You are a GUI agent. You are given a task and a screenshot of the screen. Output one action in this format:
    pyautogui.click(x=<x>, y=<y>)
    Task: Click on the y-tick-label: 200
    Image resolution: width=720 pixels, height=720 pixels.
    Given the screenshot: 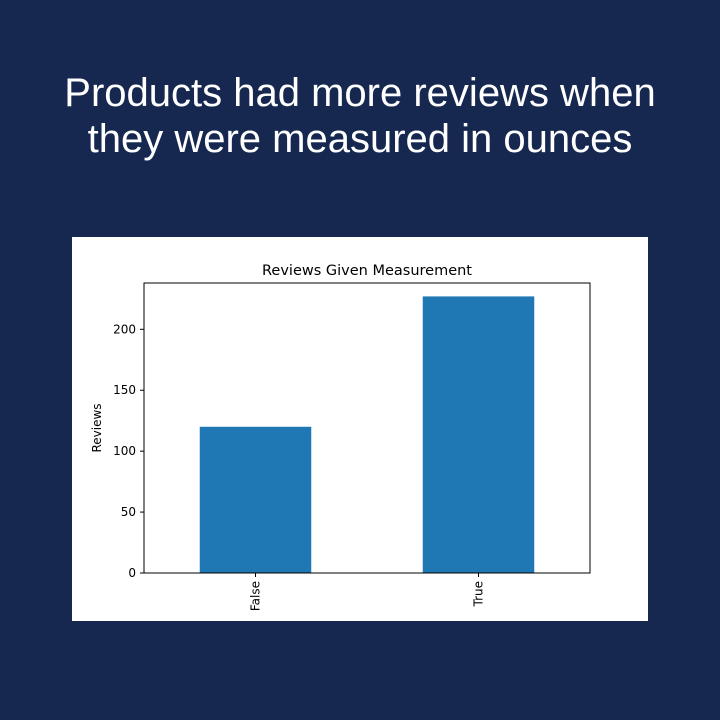 What is the action you would take?
    pyautogui.click(x=124, y=329)
    